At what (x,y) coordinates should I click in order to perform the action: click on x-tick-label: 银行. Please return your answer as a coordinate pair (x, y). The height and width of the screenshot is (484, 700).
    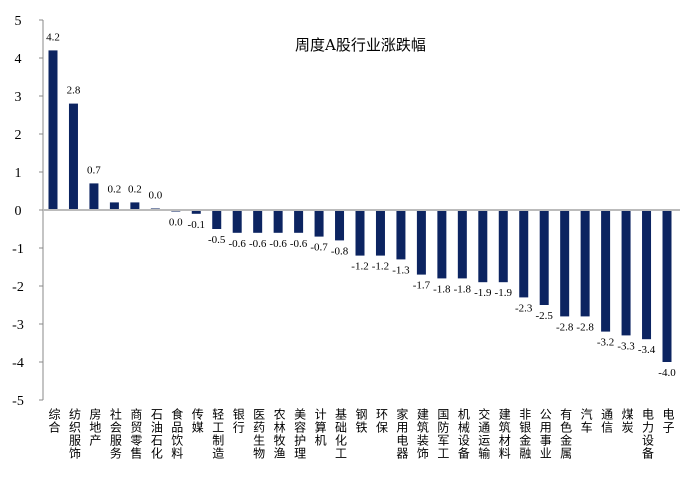
    Looking at the image, I should click on (238, 421).